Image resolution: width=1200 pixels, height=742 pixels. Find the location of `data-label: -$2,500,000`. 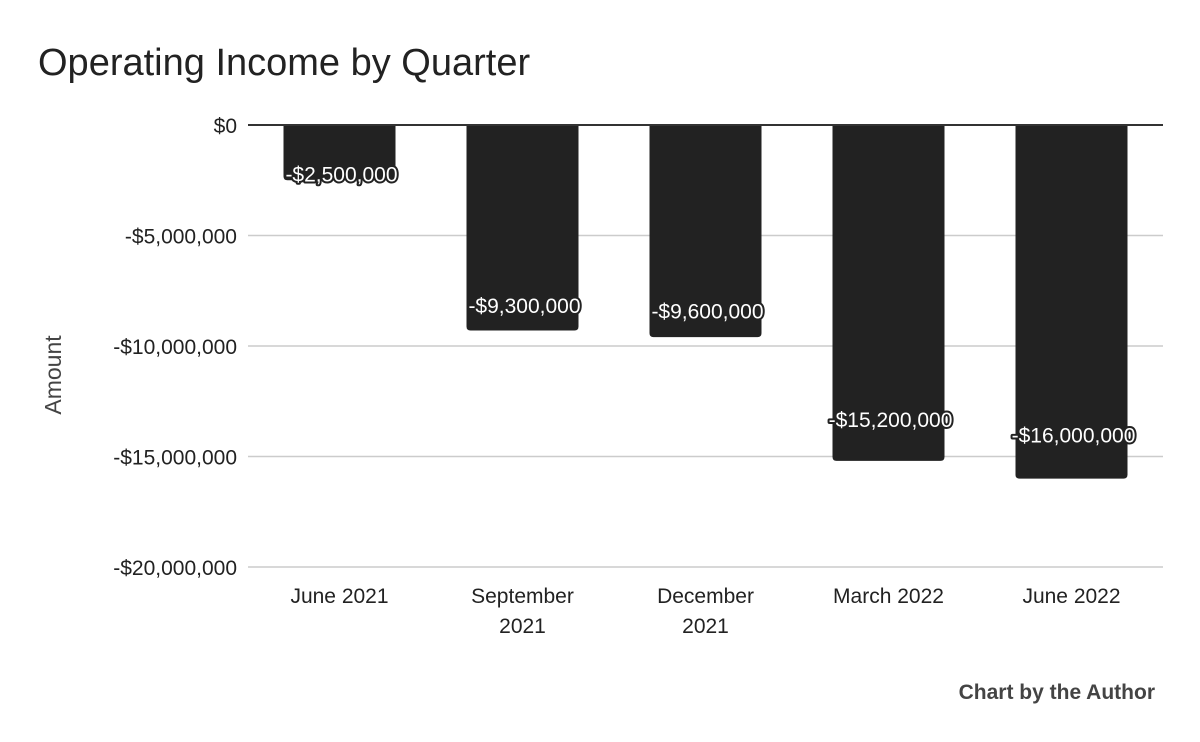

data-label: -$2,500,000 is located at coordinates (341, 174).